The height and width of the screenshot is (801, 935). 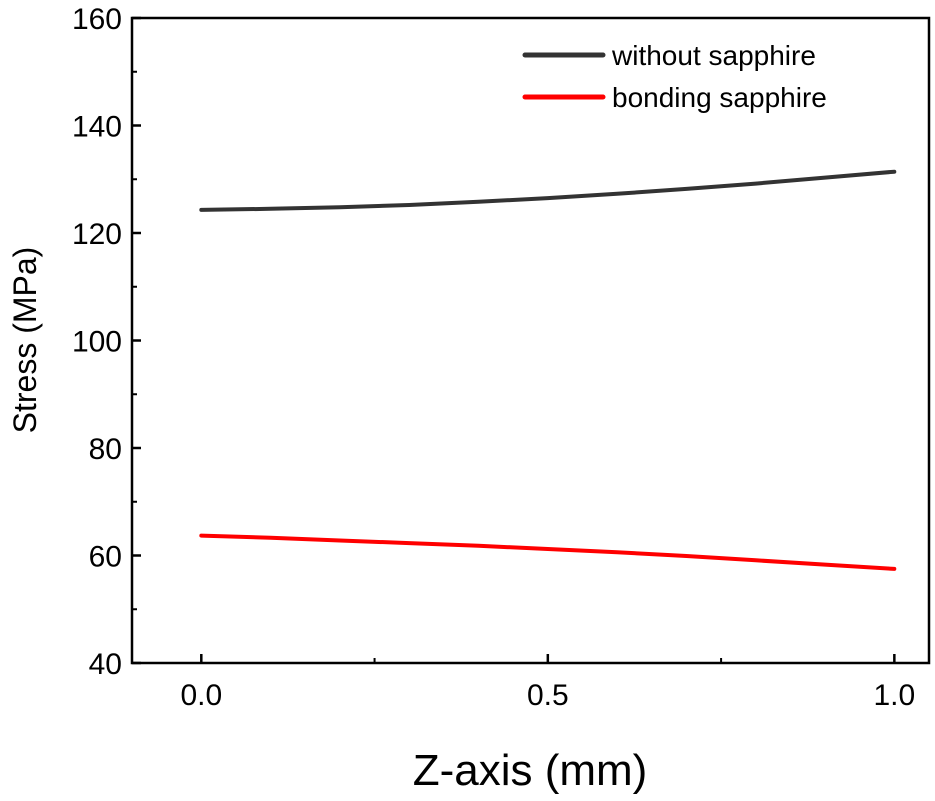 What do you see at coordinates (97, 127) in the screenshot?
I see `y-tick-label: 140` at bounding box center [97, 127].